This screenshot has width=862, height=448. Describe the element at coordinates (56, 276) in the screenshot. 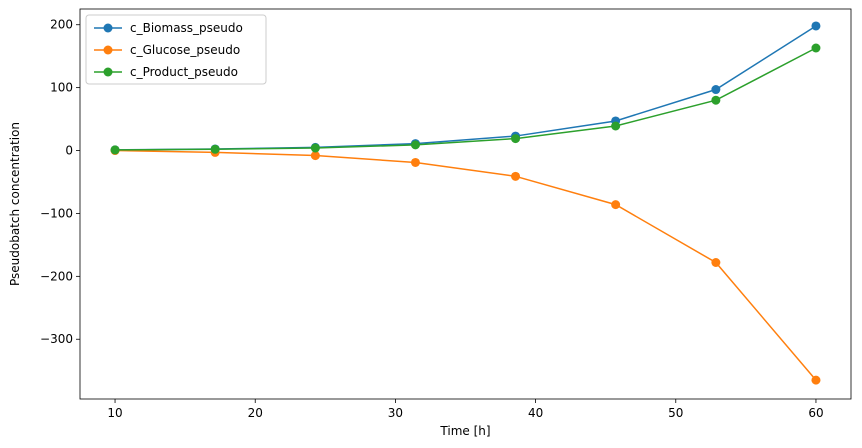

I see `y-tick-label: −200` at that location.